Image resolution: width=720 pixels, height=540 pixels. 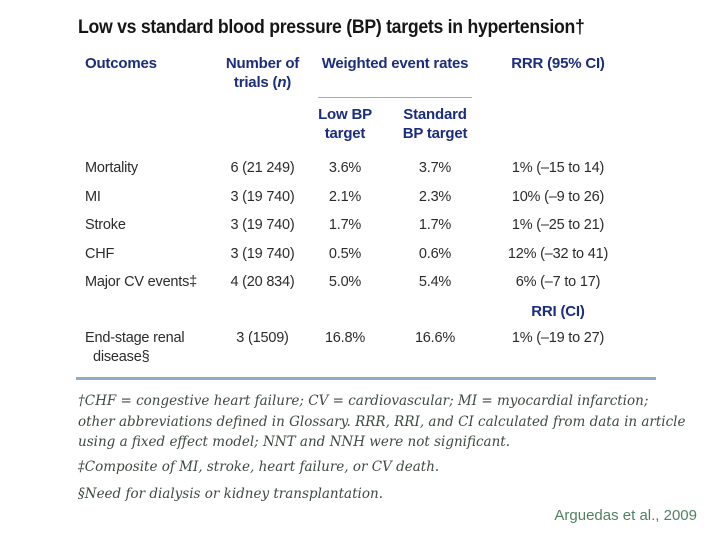 I want to click on esrd-line2: disease§, so click(x=121, y=356).